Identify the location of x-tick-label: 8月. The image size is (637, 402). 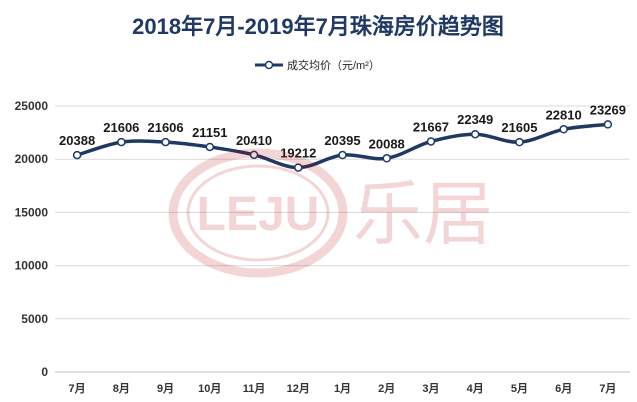
(121, 388).